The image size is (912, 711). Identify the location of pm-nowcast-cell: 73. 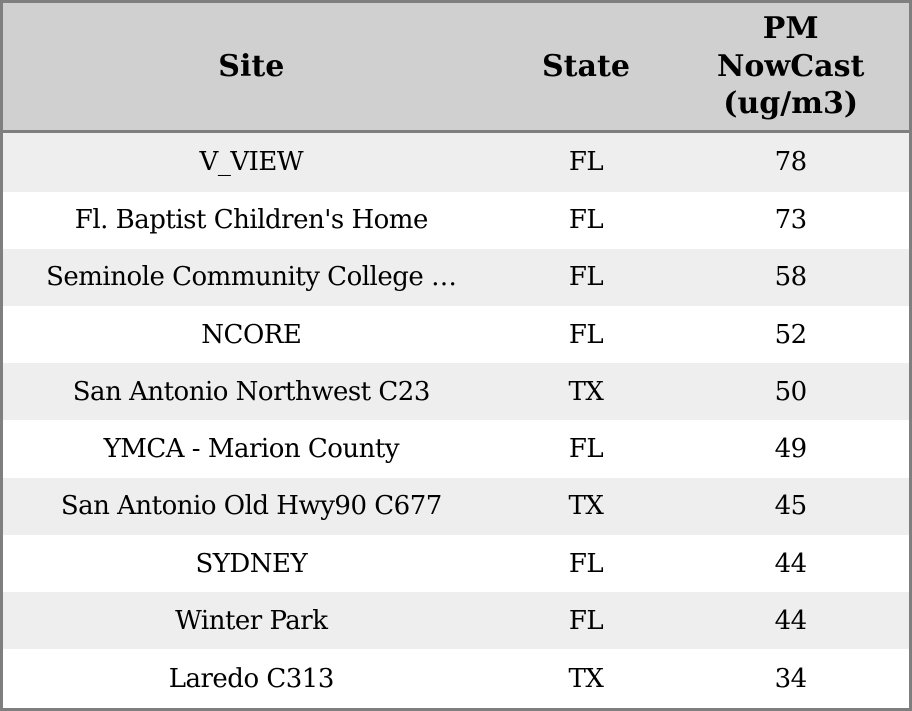
(791, 220).